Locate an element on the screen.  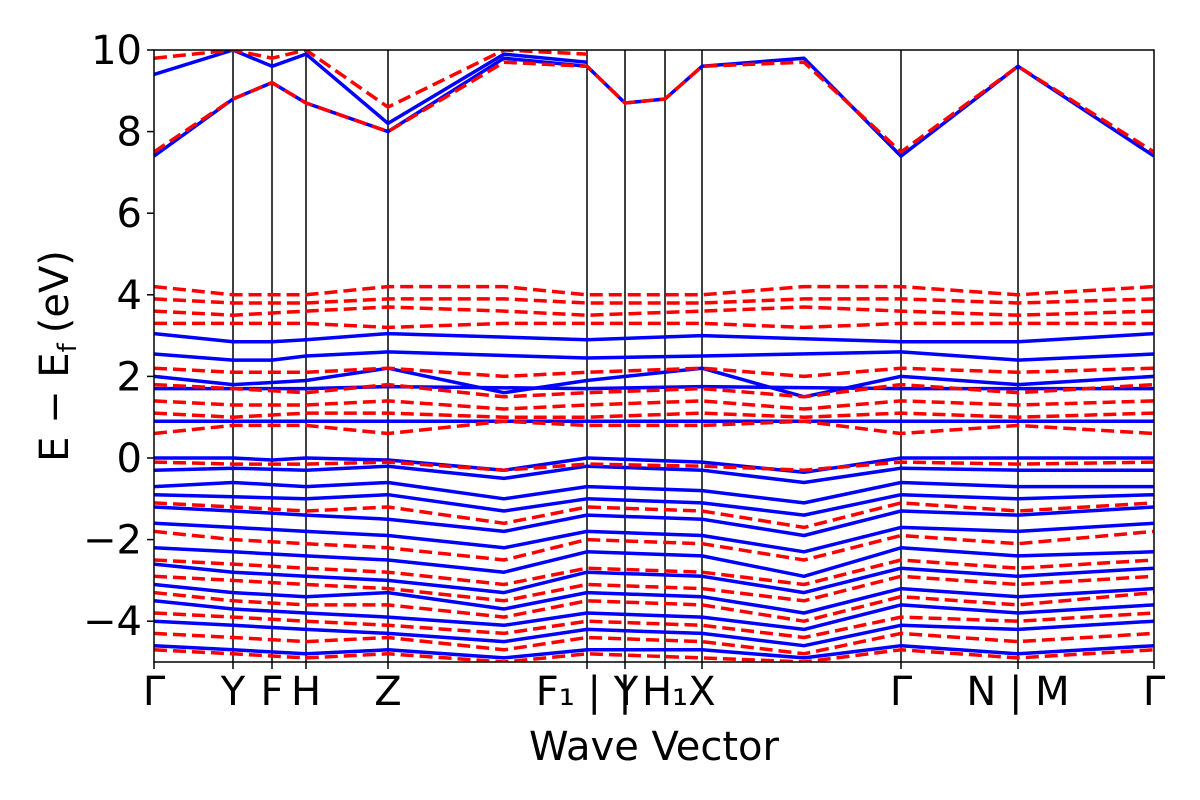
y-axis-title-subscript: f is located at coordinates (68, 347).